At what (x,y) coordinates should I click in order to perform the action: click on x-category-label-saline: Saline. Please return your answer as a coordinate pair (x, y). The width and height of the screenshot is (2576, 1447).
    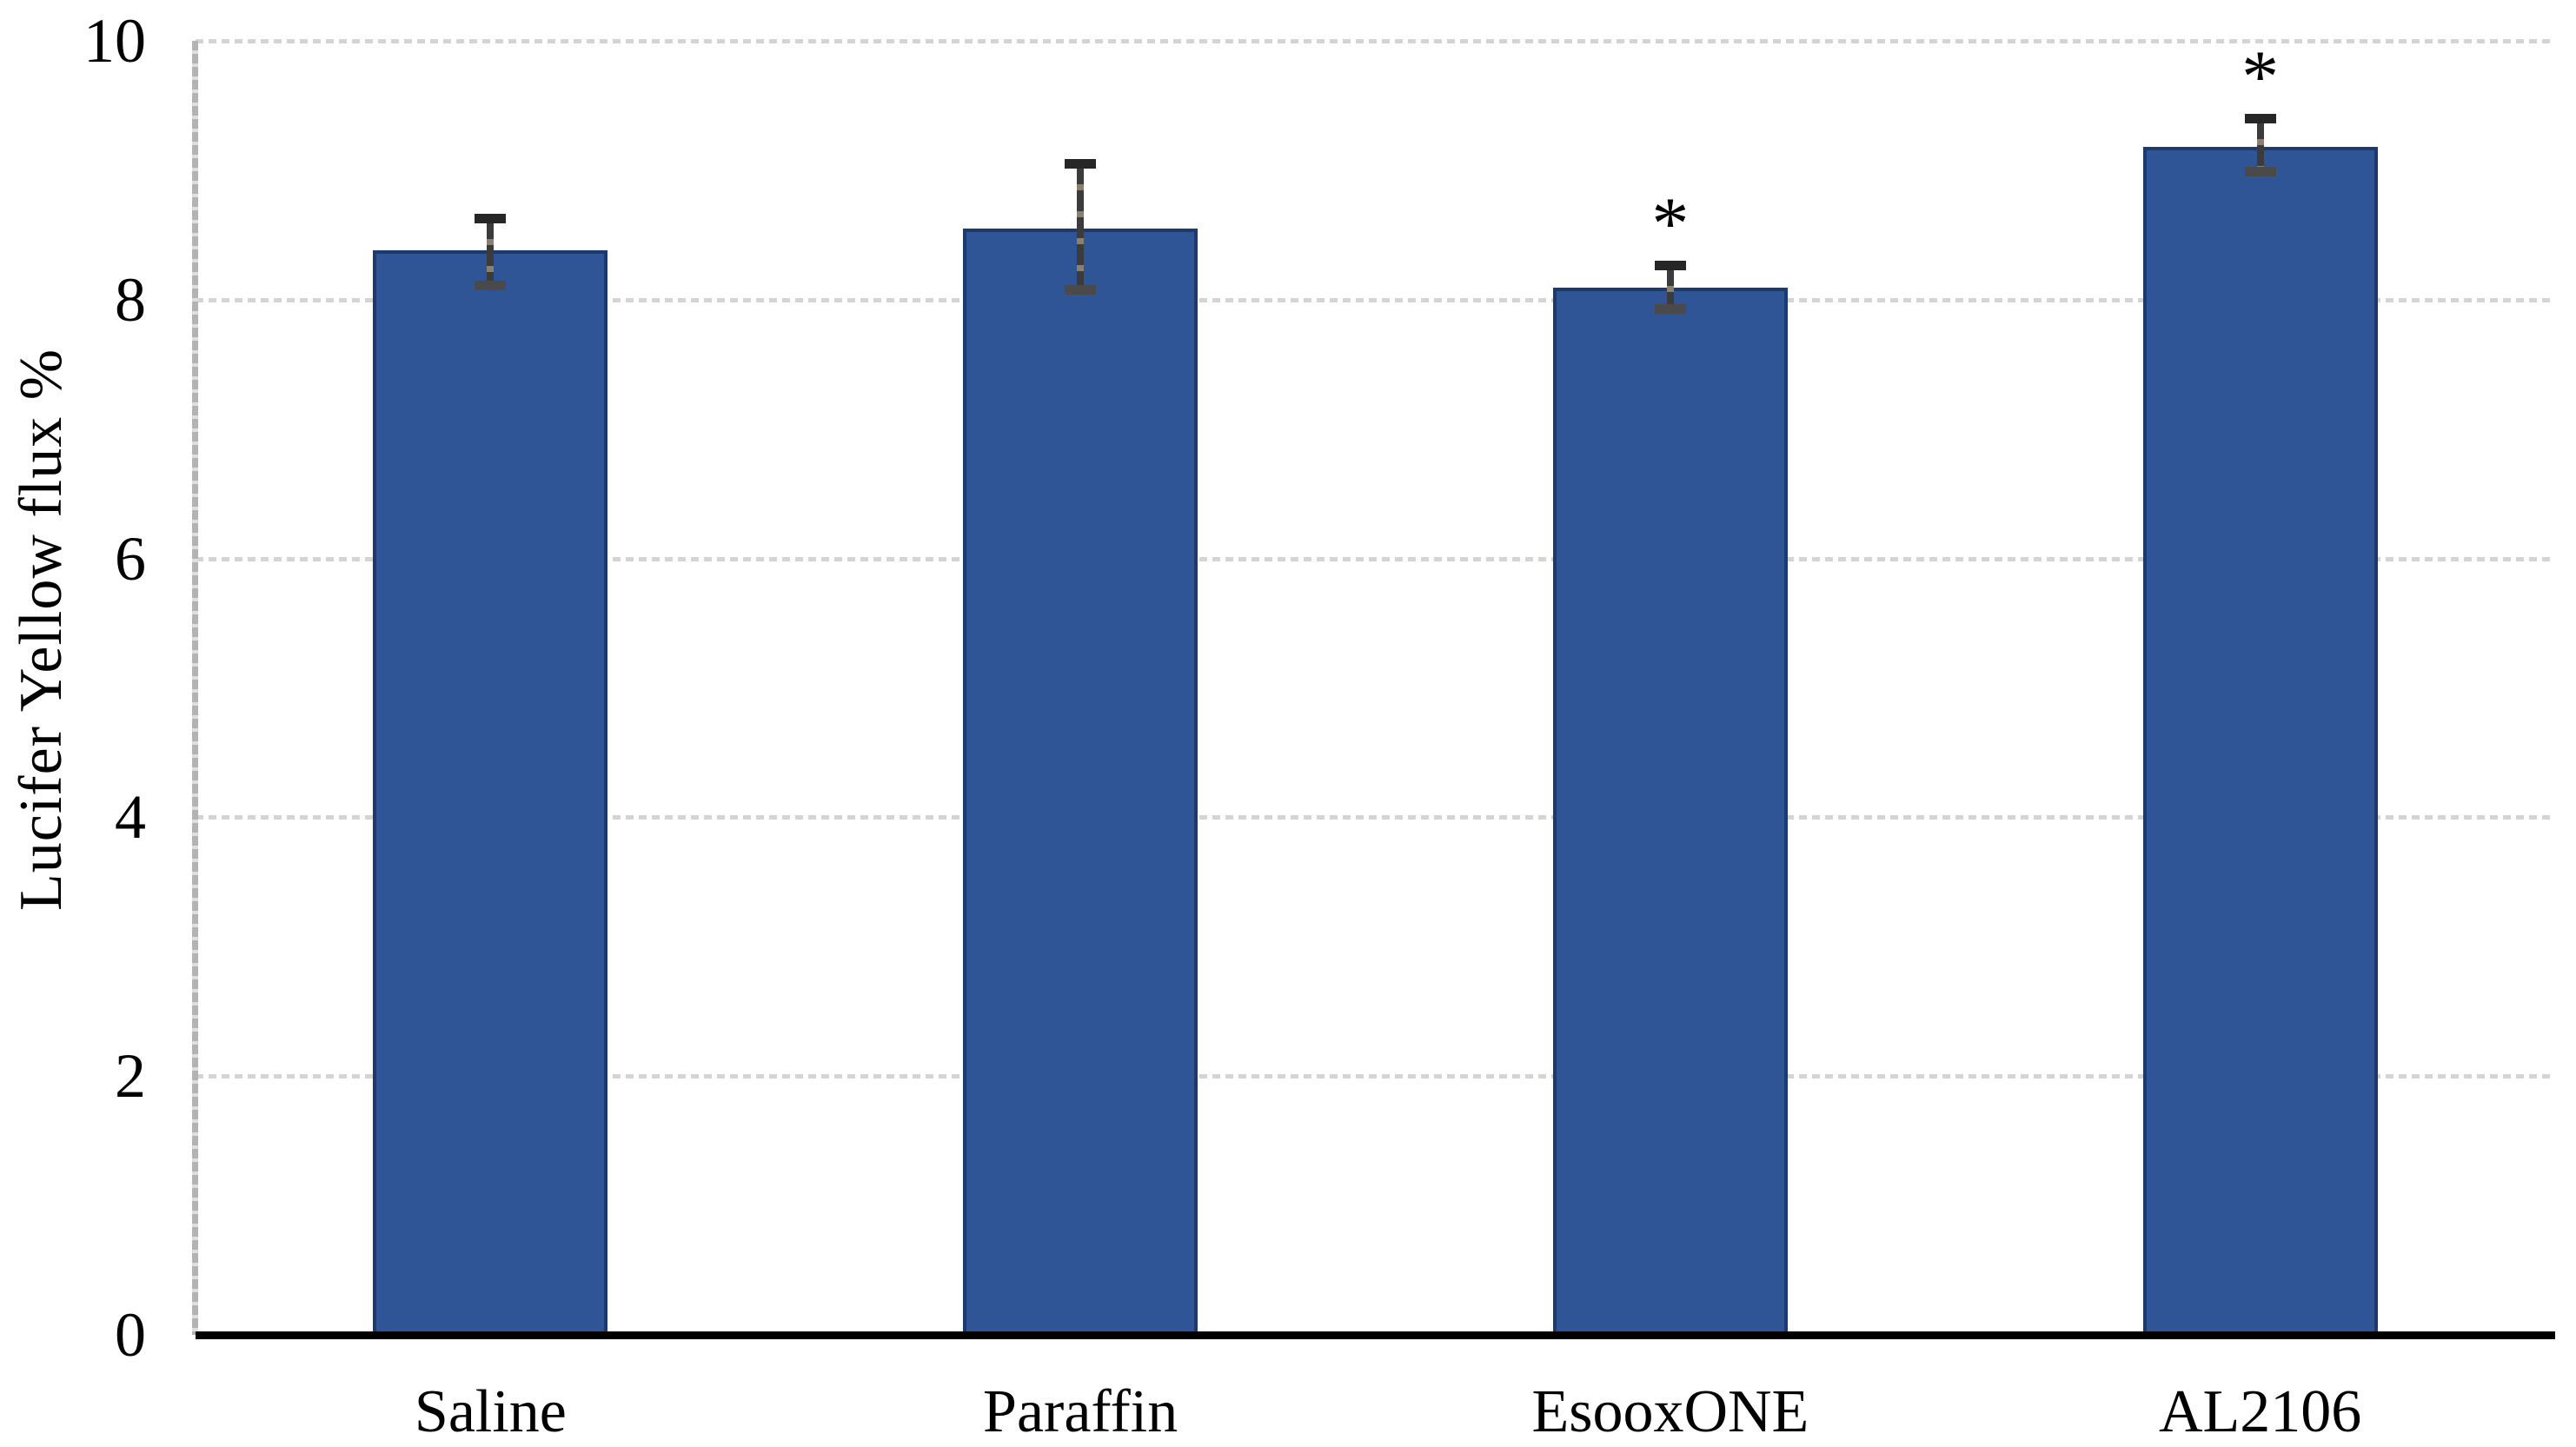
    Looking at the image, I should click on (490, 1411).